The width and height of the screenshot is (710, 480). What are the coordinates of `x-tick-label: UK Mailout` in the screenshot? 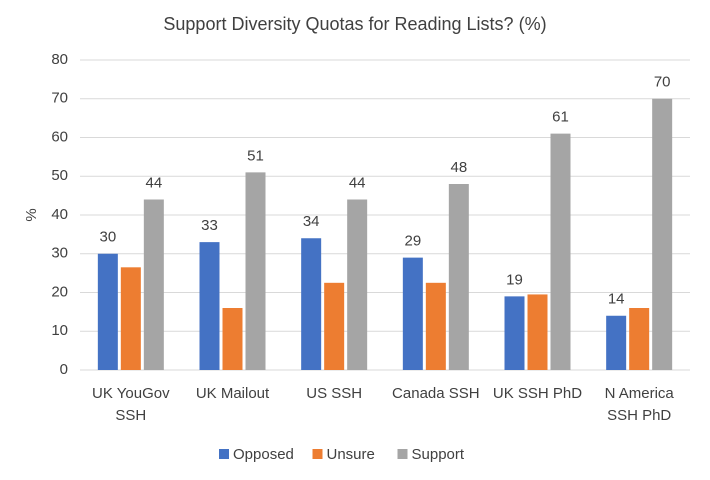 It's located at (233, 393).